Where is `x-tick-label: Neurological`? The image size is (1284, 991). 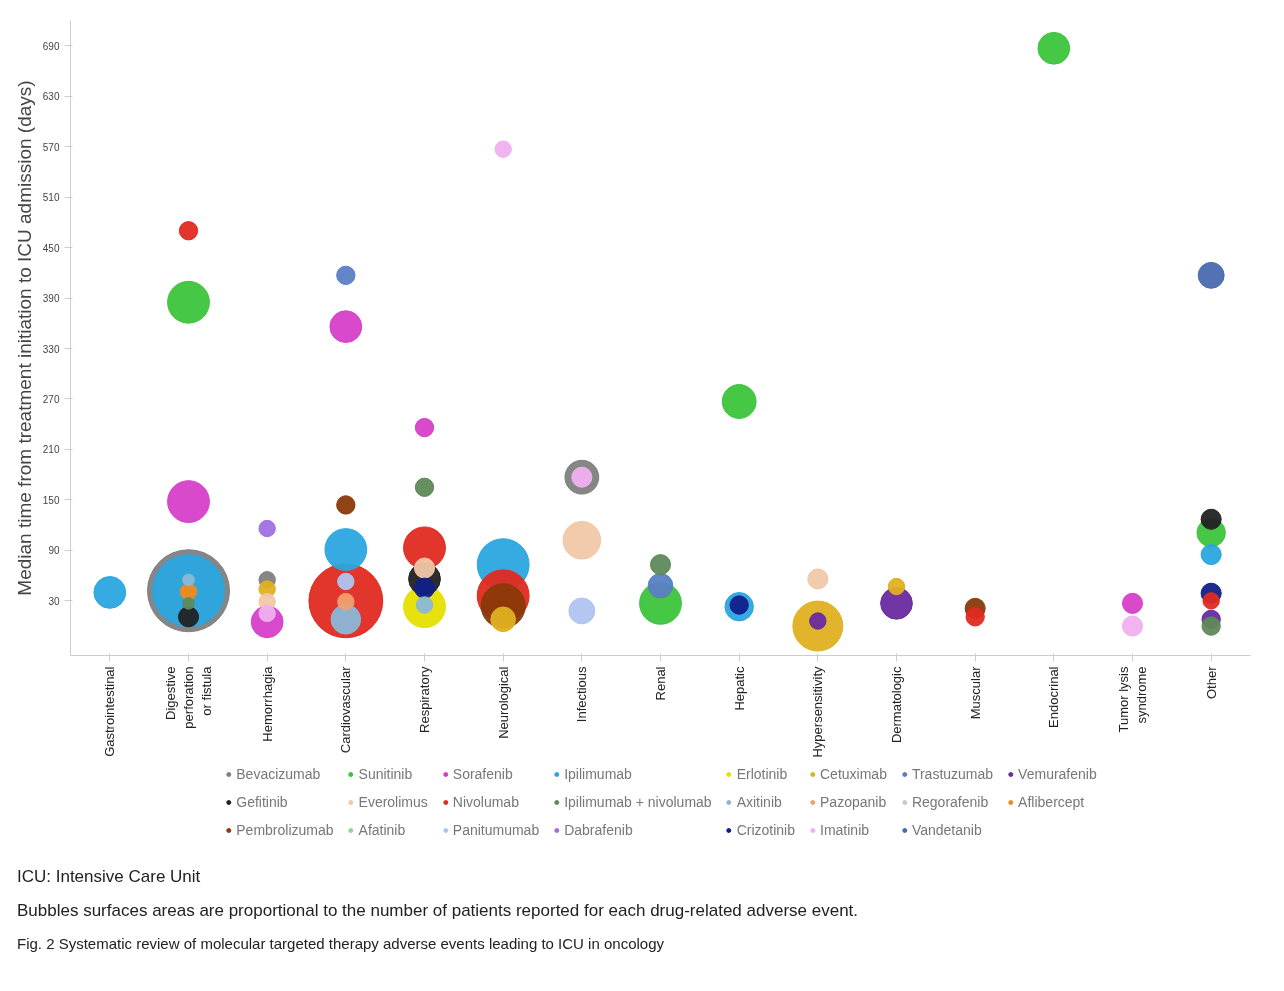
x-tick-label: Neurological is located at coordinates (503, 702).